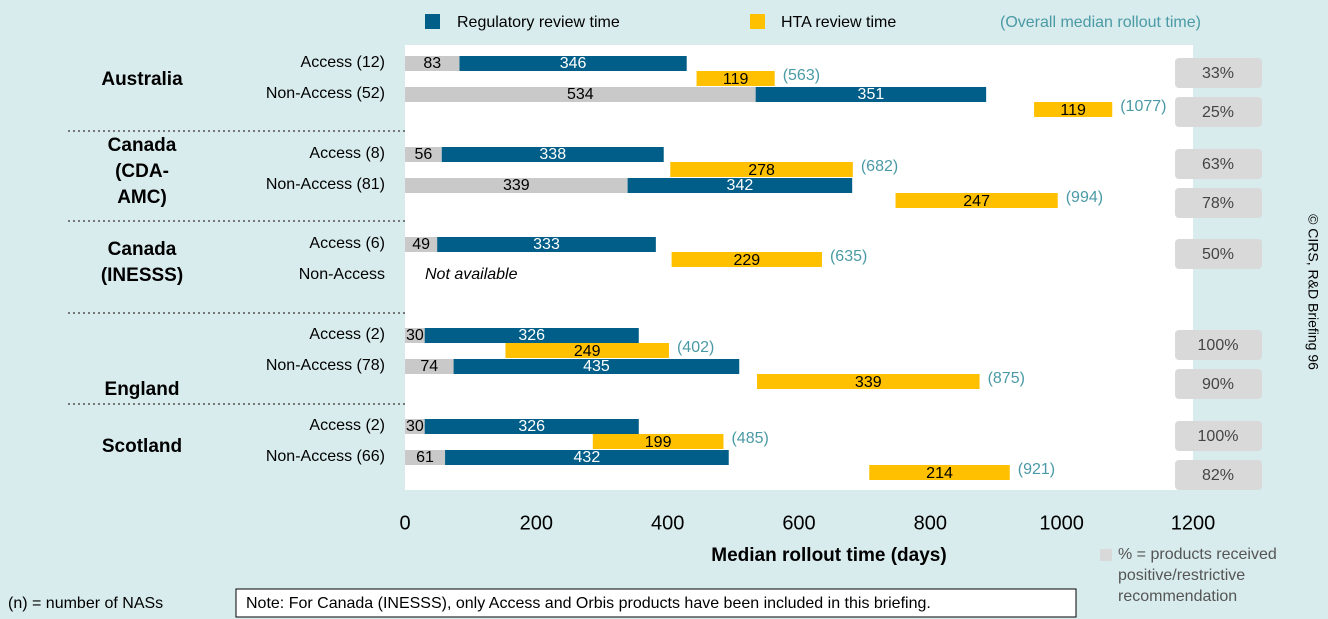 The image size is (1328, 619). Describe the element at coordinates (142, 171) in the screenshot. I see `country-label: (CDA-` at that location.